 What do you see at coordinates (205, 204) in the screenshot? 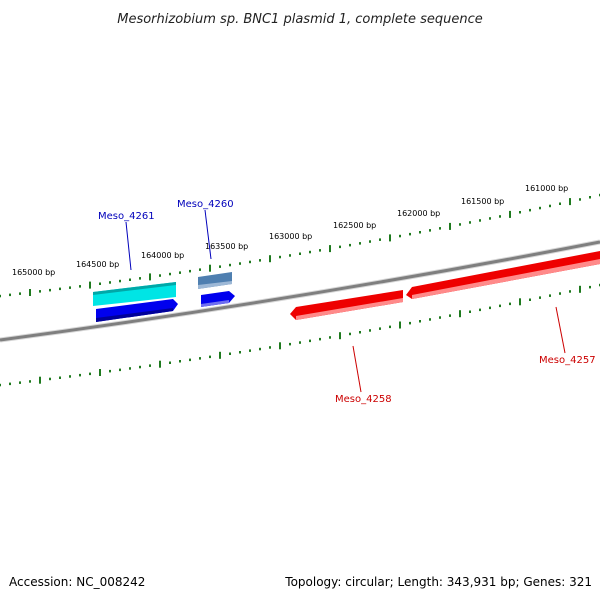
I see `gene-label-meso-4260: Meso_4260` at bounding box center [205, 204].